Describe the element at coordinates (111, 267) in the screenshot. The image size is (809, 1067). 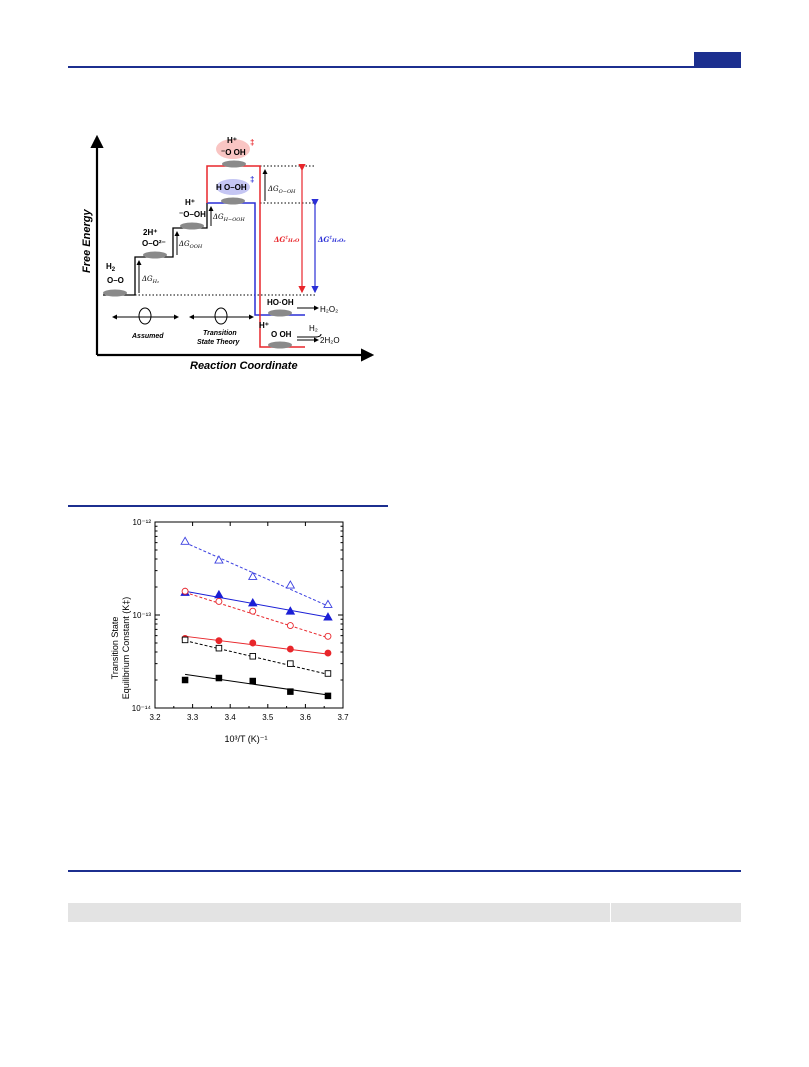
I see `state-h2: H2` at that location.